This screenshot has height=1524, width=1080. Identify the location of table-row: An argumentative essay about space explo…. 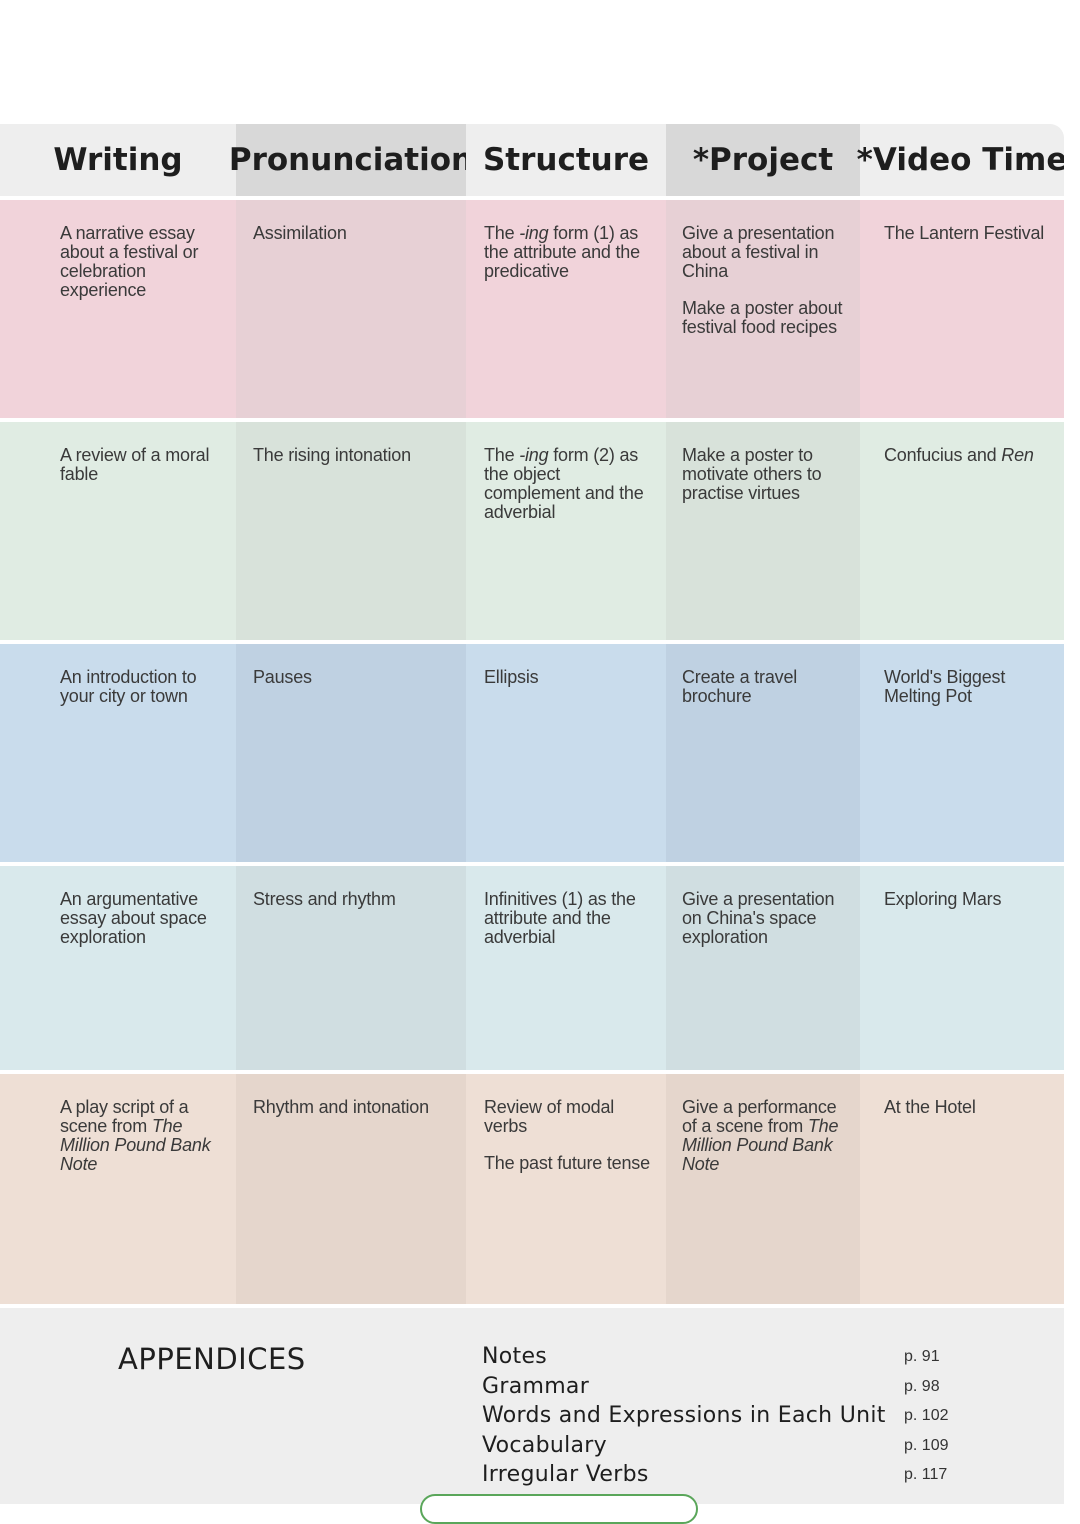
(532, 968).